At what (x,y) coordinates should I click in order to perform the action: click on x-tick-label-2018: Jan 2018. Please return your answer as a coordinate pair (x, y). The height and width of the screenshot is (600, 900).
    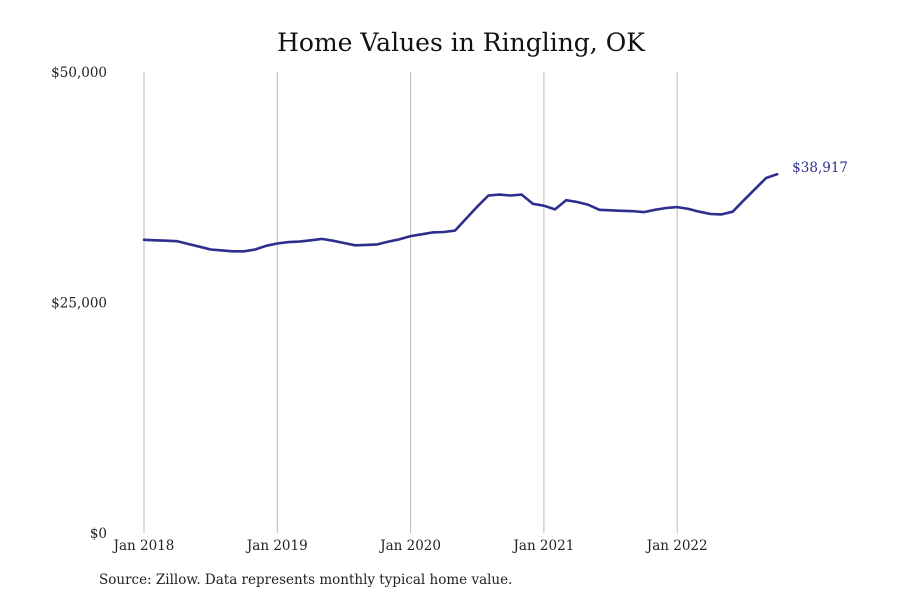
    Looking at the image, I should click on (143, 546).